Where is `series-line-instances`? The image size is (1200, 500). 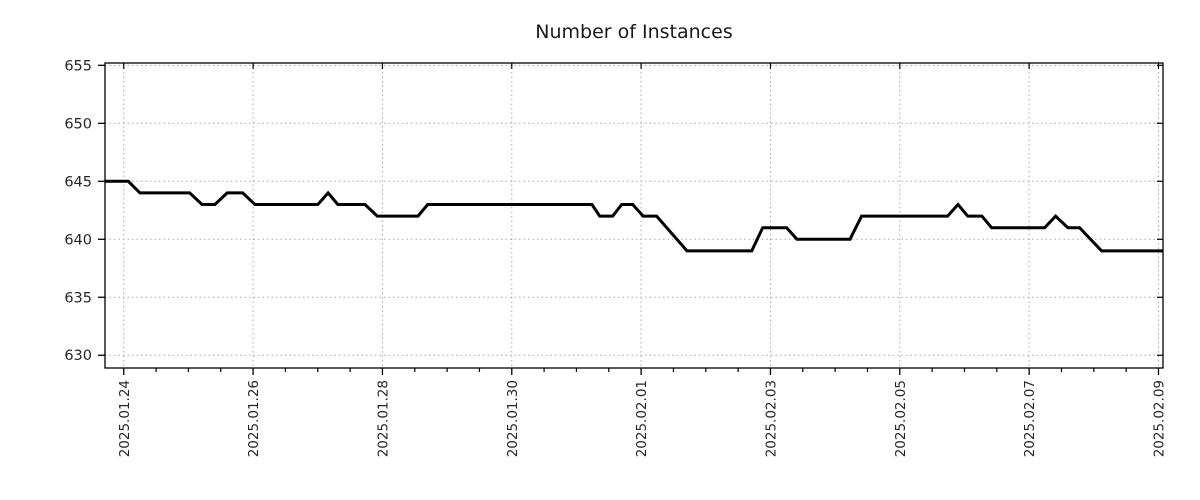
series-line-instances is located at coordinates (634, 216).